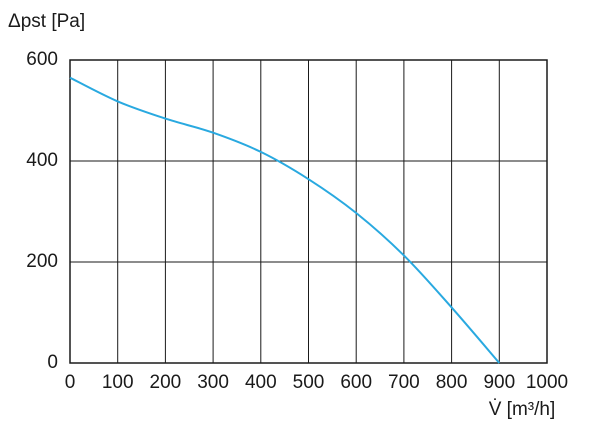  Describe the element at coordinates (166, 382) in the screenshot. I see `x-tick-label: 200` at that location.